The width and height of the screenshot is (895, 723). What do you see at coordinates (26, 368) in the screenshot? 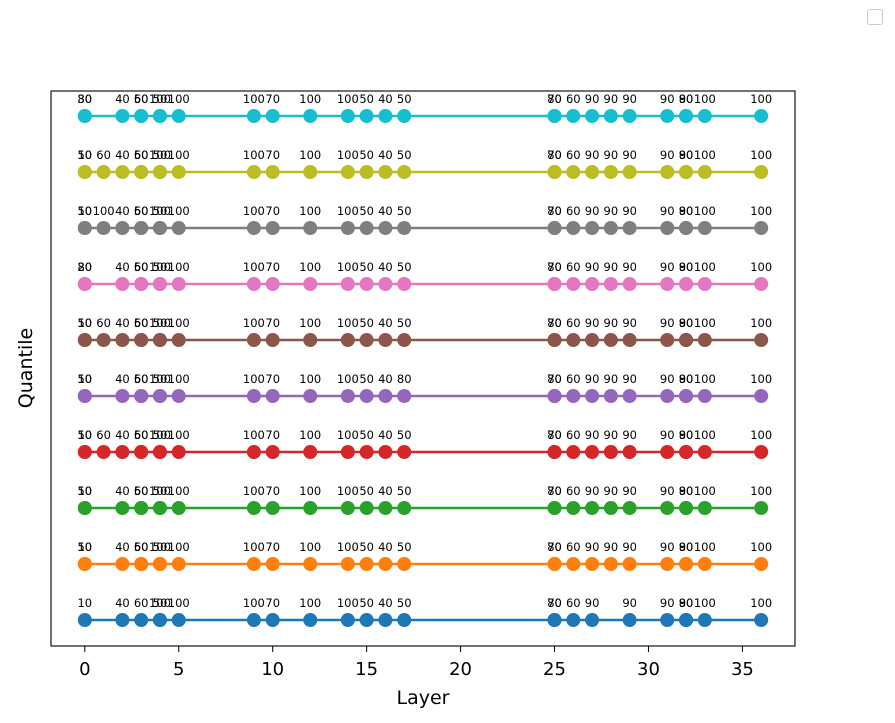
I see `y-axis-label: Quantile` at bounding box center [26, 368].